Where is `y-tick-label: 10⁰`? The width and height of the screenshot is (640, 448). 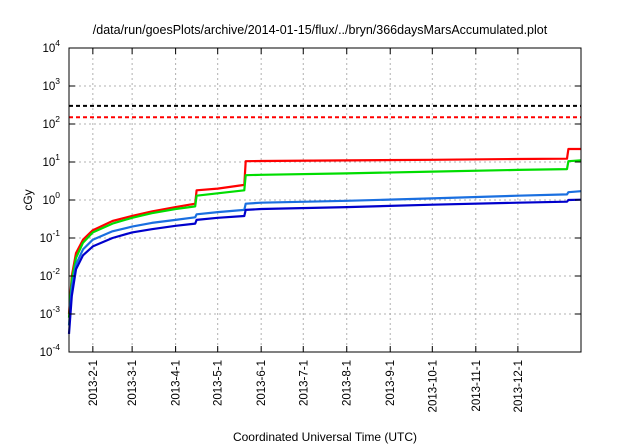
y-tick-label: 10⁰ is located at coordinates (51, 198).